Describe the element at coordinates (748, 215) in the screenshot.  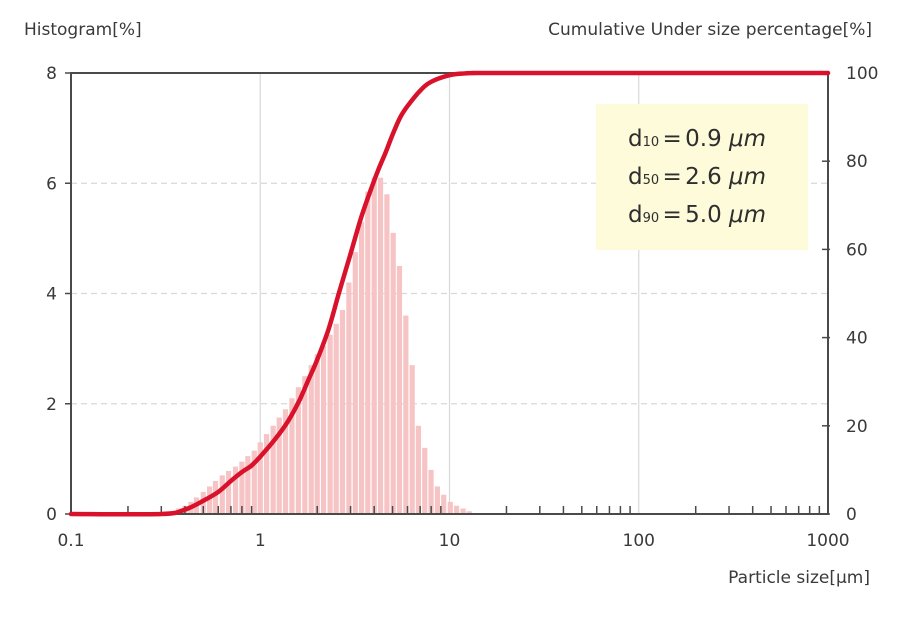
I see `stat-d90-unit: μm` at that location.